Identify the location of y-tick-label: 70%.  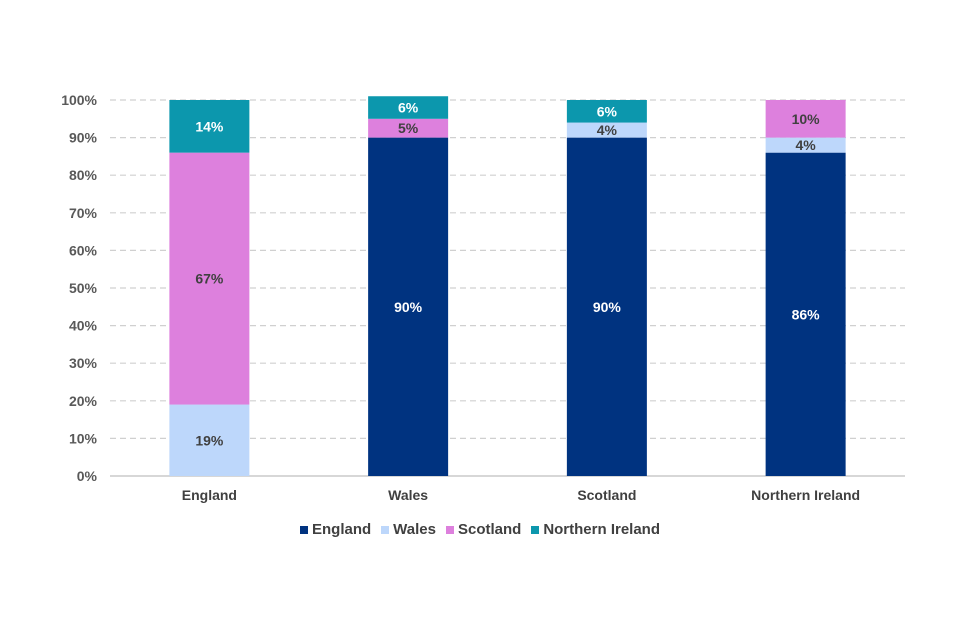
(83, 213).